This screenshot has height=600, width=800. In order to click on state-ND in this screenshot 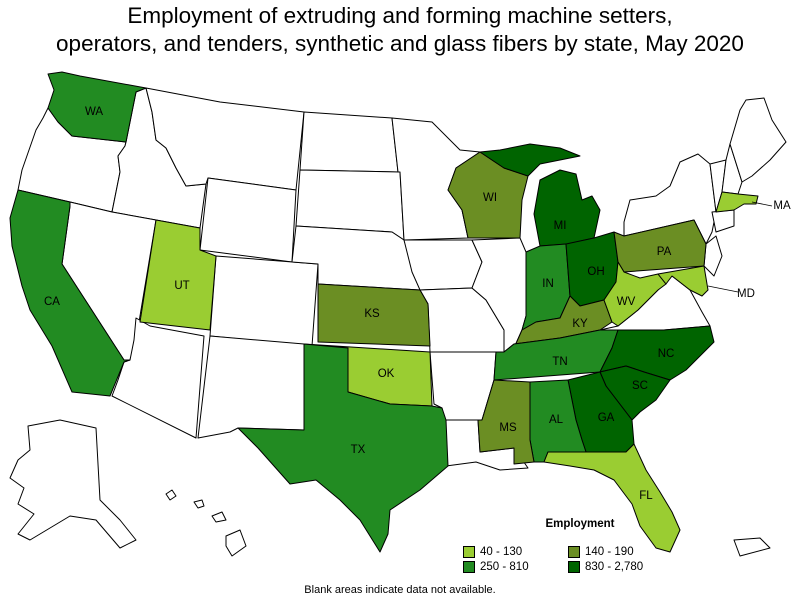, I will do `click(349, 142)`.